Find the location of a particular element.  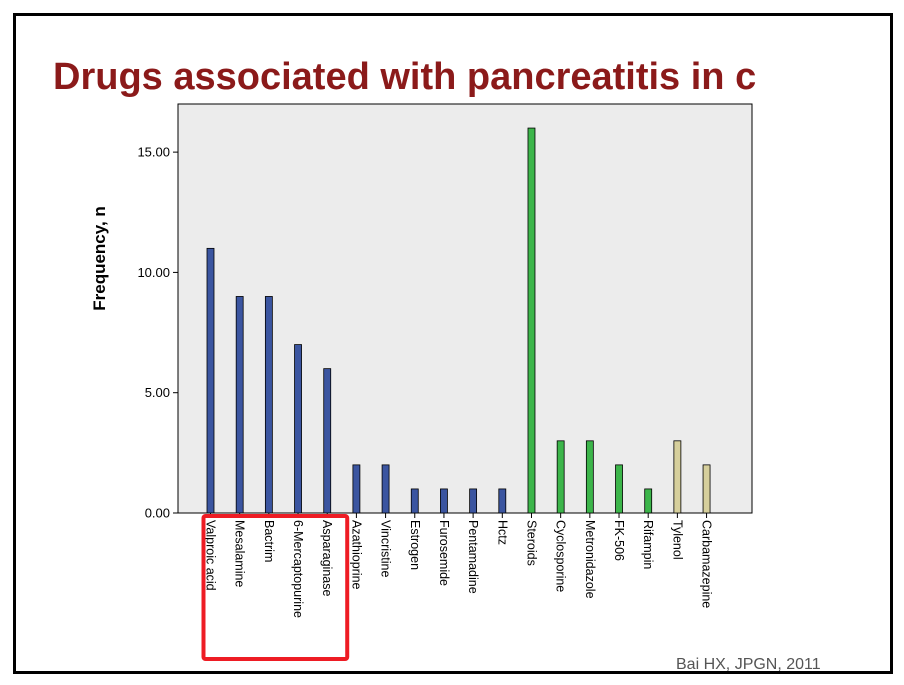

y-axis-label: Frequency, n is located at coordinates (99, 258).